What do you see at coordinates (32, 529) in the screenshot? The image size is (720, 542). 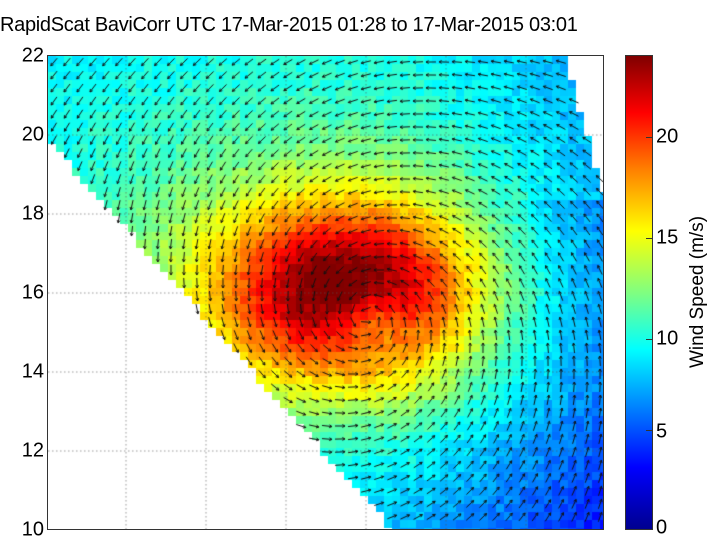 I see `y-tick-label: 10` at bounding box center [32, 529].